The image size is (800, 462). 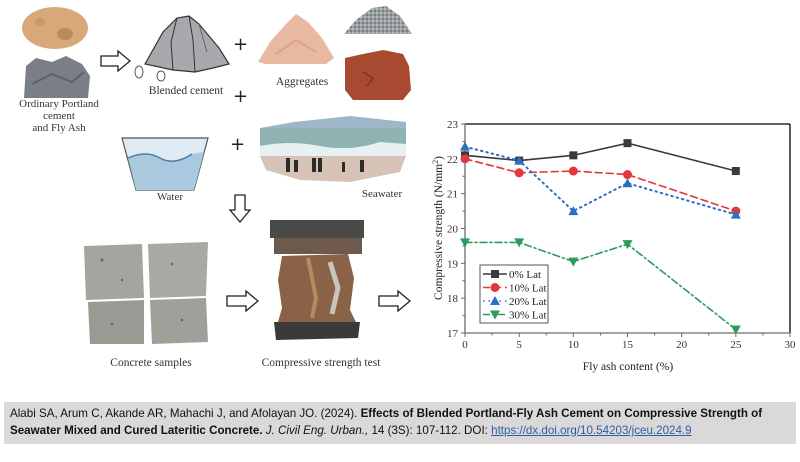 What do you see at coordinates (528, 289) in the screenshot?
I see `svg-text: 10% Lat` at bounding box center [528, 289].